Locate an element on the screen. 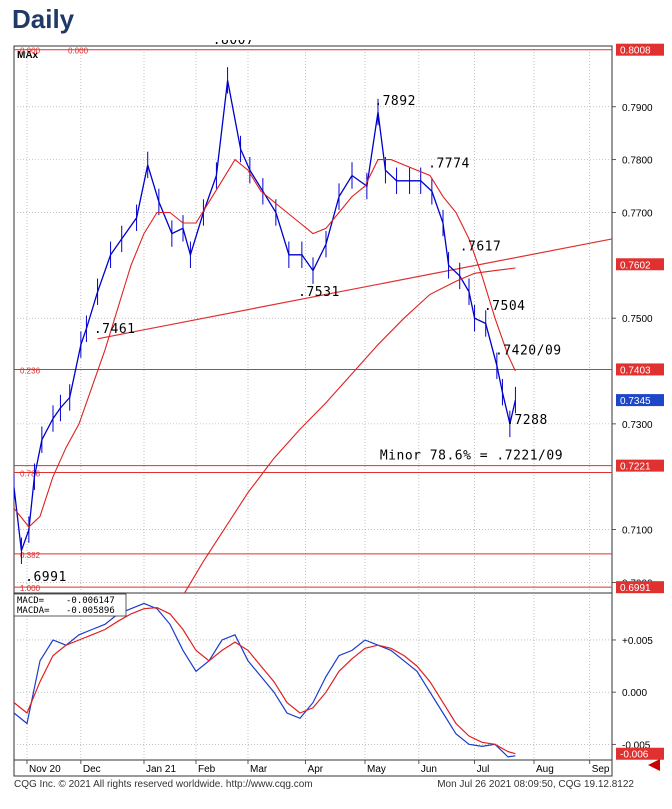 This screenshot has height=809, width=672. macd-y-tick-label: +0.005 is located at coordinates (637, 641).